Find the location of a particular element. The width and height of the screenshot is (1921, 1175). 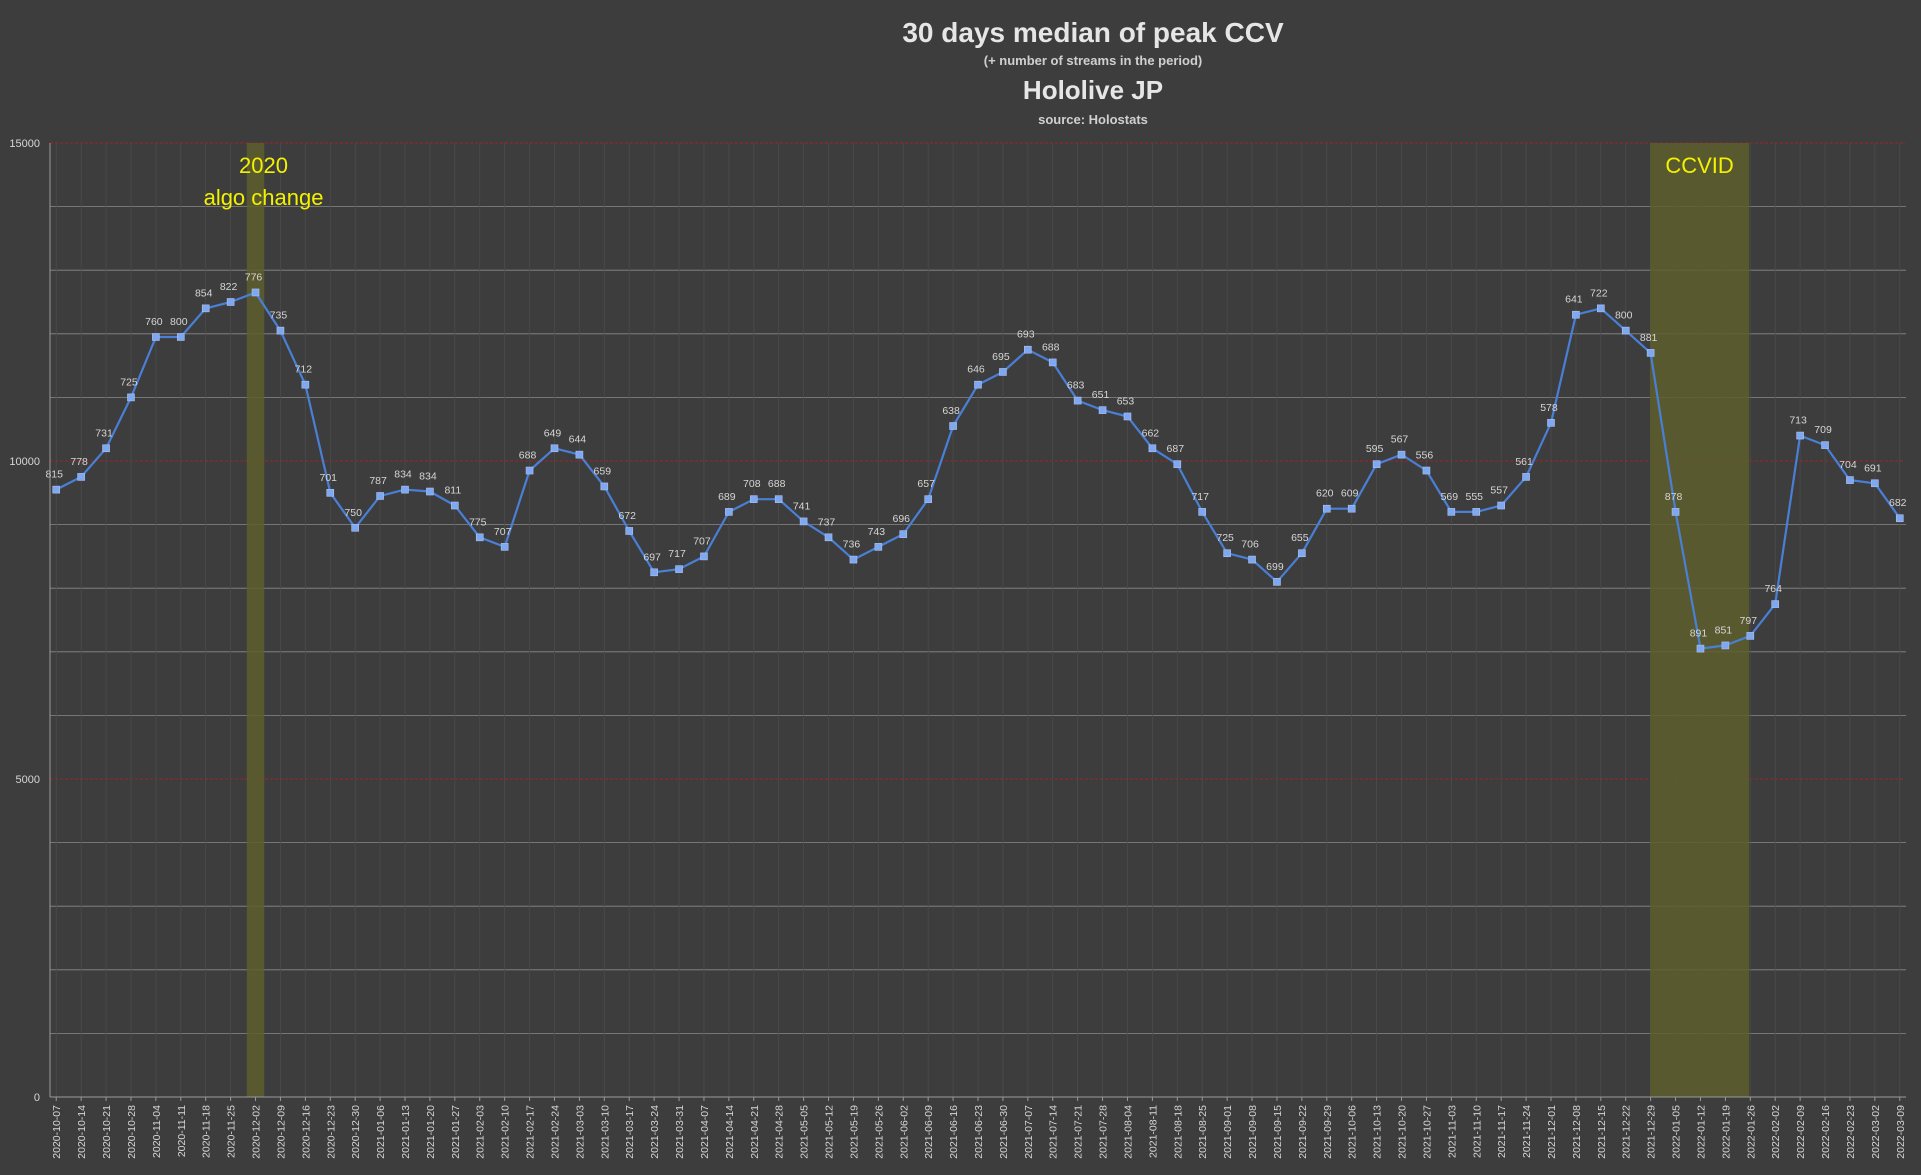

data-label: 854 is located at coordinates (204, 293).